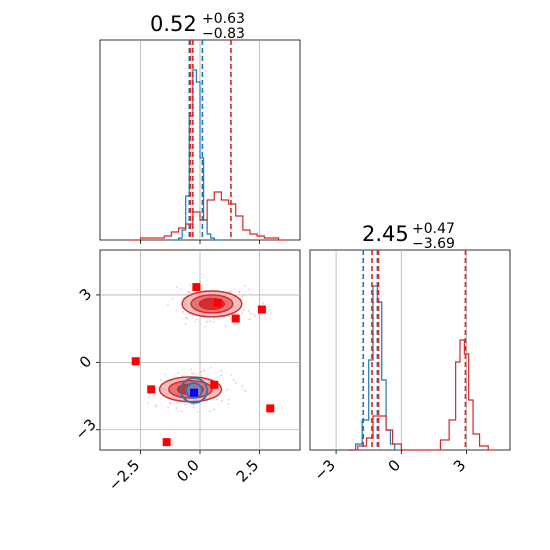  I want to click on param1-title-minus: −3.69, so click(433, 244).